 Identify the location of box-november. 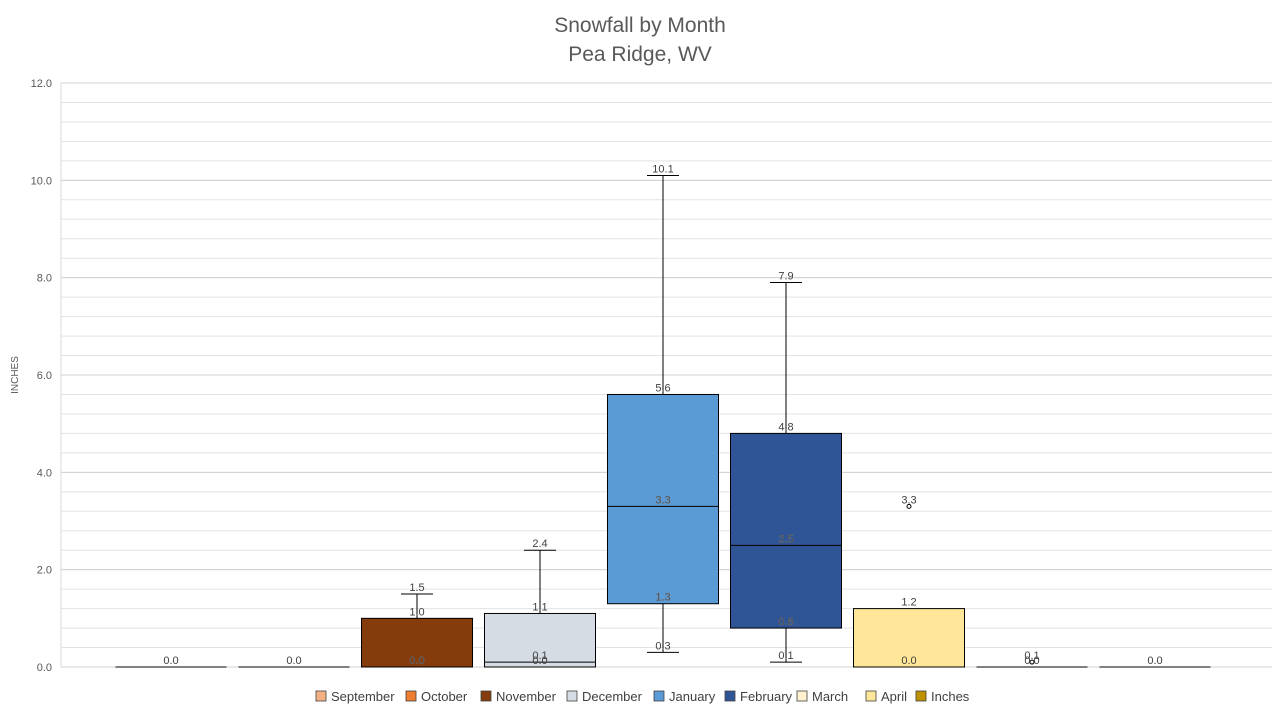
(417, 630).